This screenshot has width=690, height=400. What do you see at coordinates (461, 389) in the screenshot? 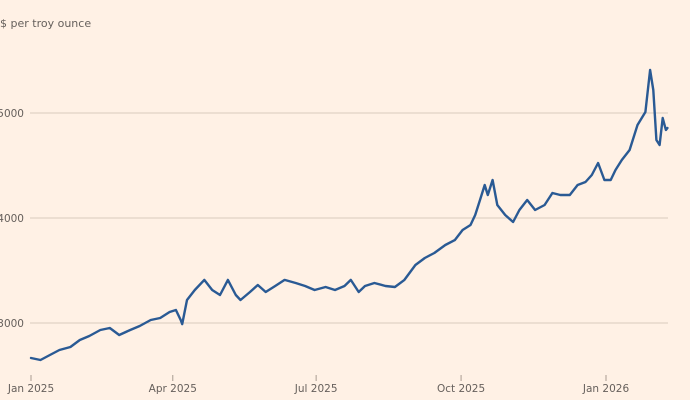
I see `x-tick-label: Oct 2025` at bounding box center [461, 389].